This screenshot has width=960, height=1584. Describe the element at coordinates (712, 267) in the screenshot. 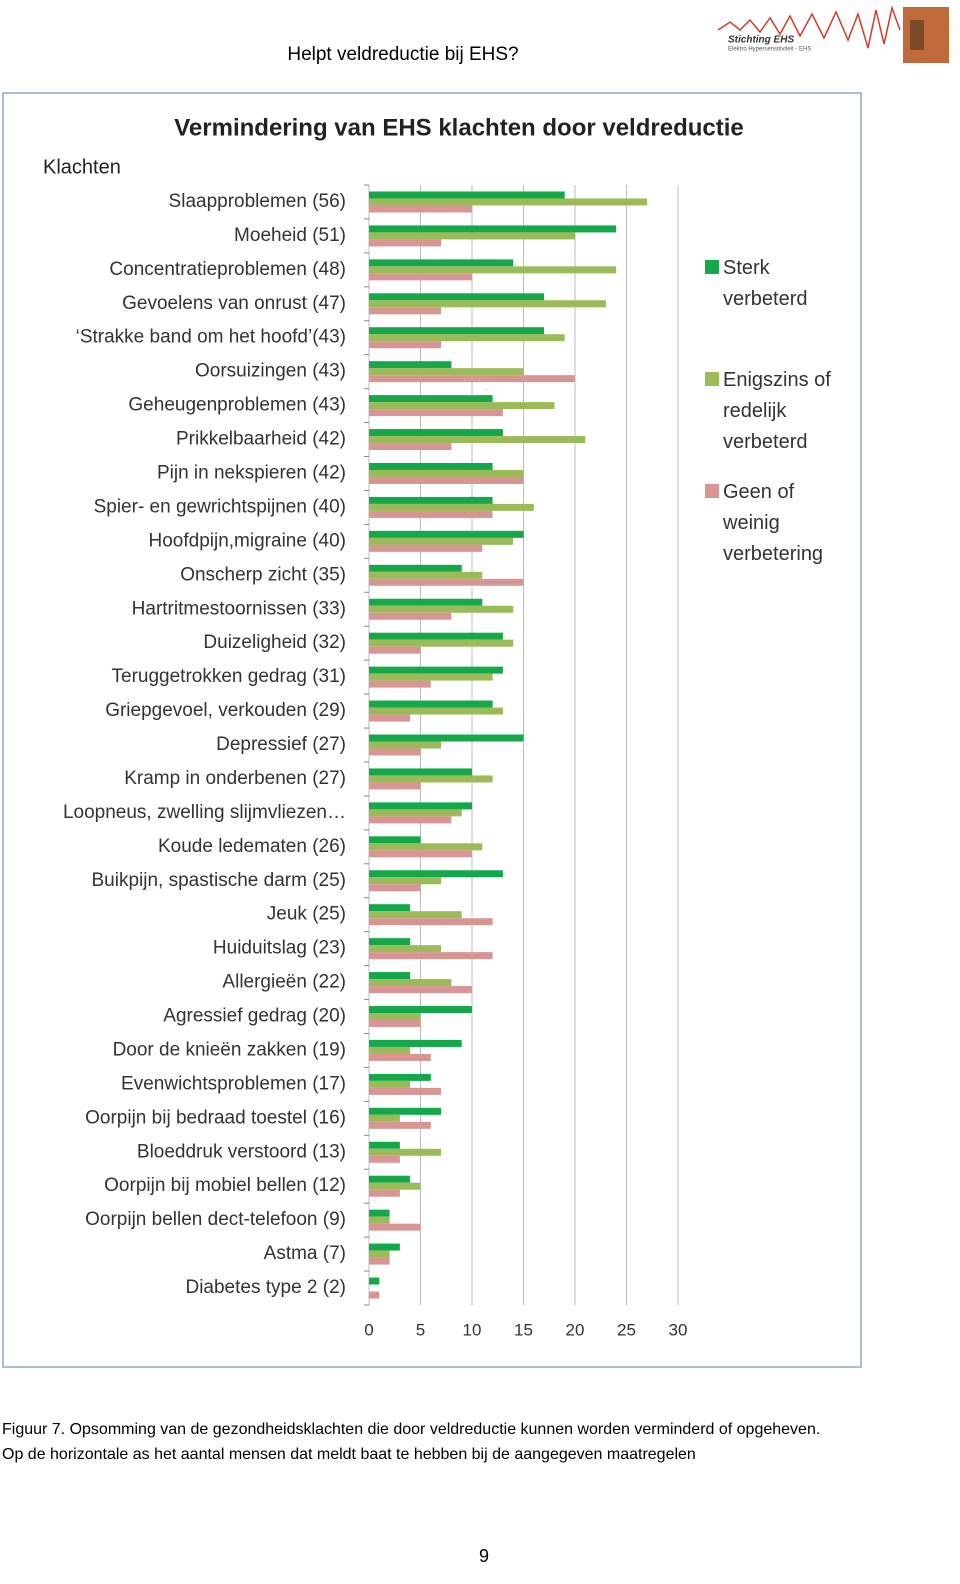

I see `legend-swatch` at that location.